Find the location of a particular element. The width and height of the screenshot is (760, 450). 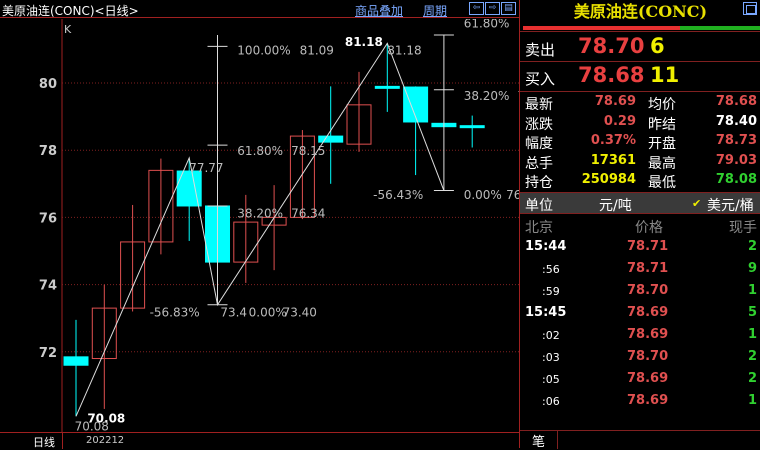

stat-label: 最低 is located at coordinates (662, 183).